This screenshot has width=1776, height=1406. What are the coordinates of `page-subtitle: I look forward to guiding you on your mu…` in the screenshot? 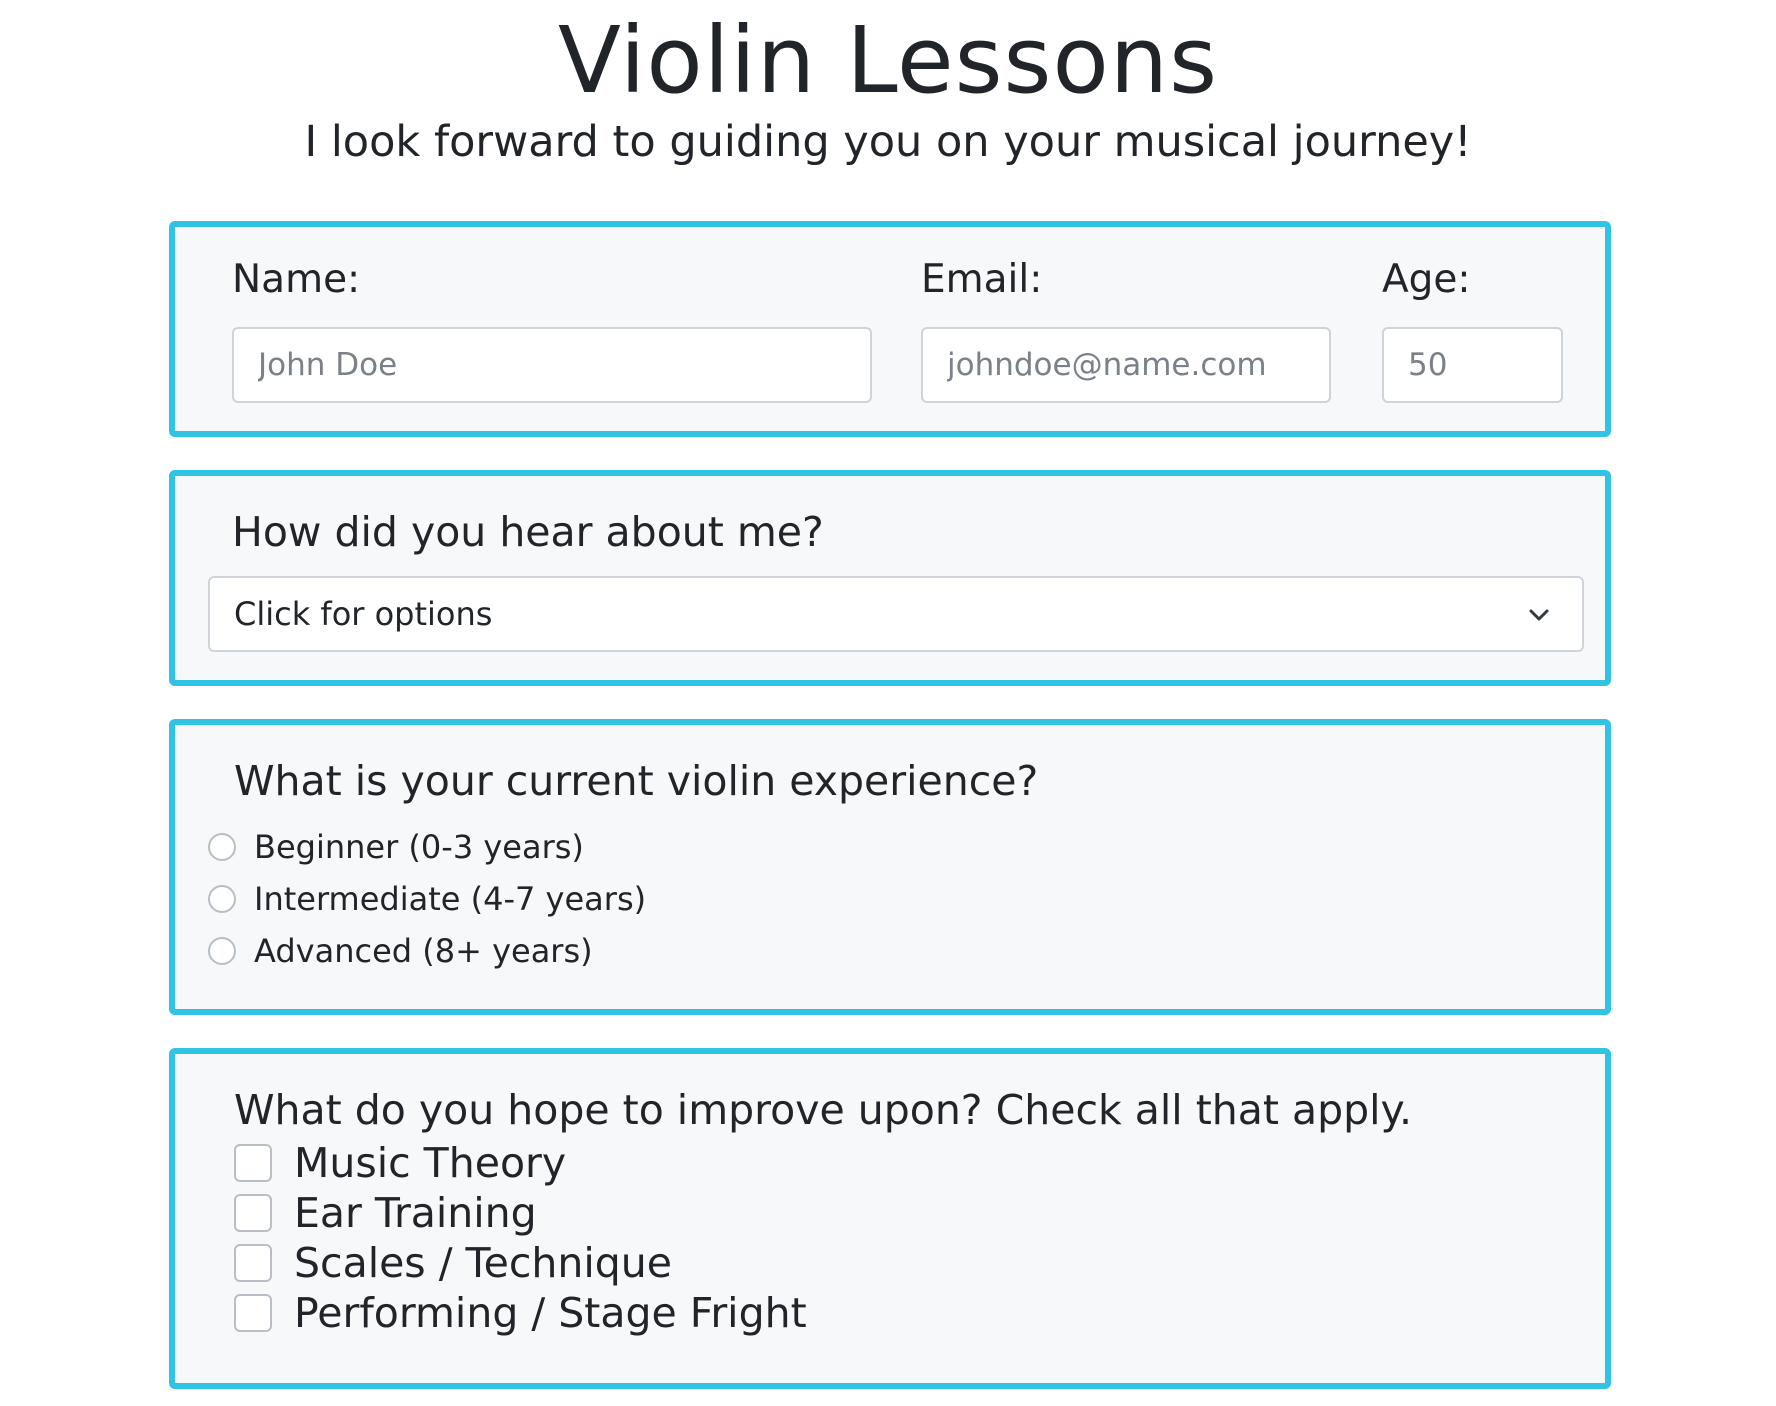 It's located at (888, 142).